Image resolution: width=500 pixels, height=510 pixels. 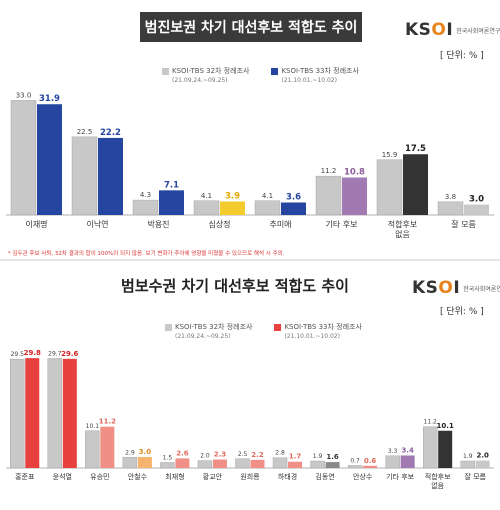 I want to click on data-label-32: 1.5, so click(x=168, y=457).